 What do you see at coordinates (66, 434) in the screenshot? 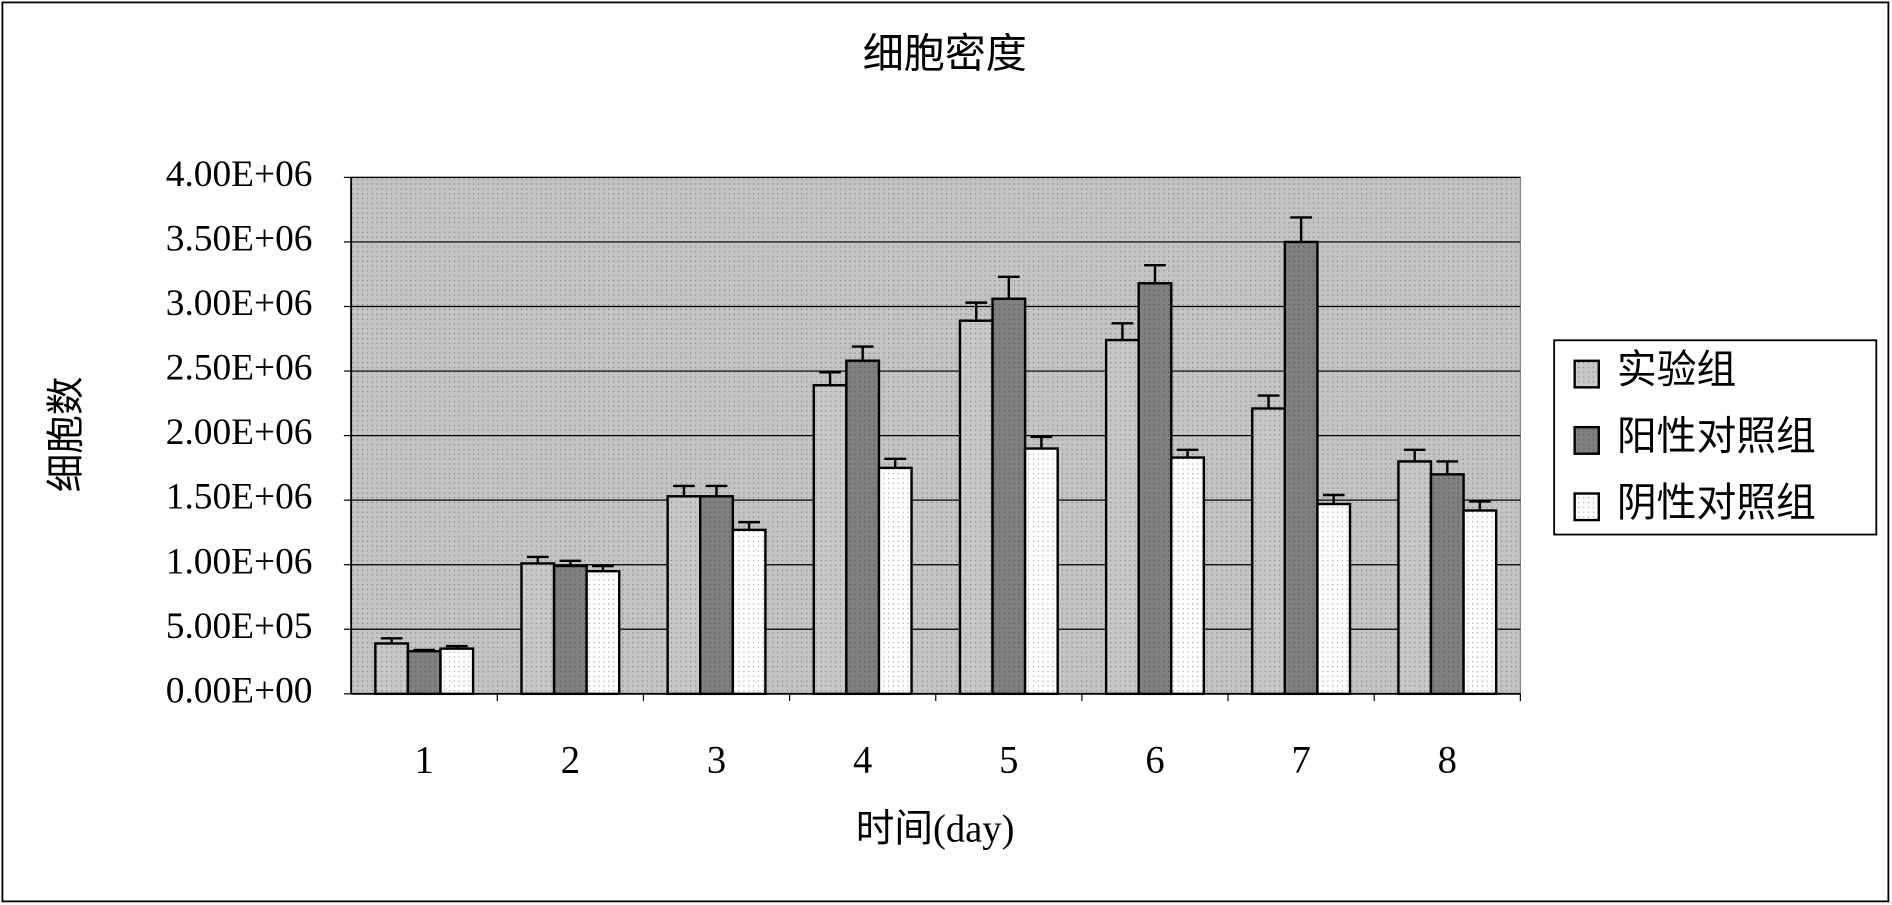
I see `y-axis-label: 细胞数` at bounding box center [66, 434].